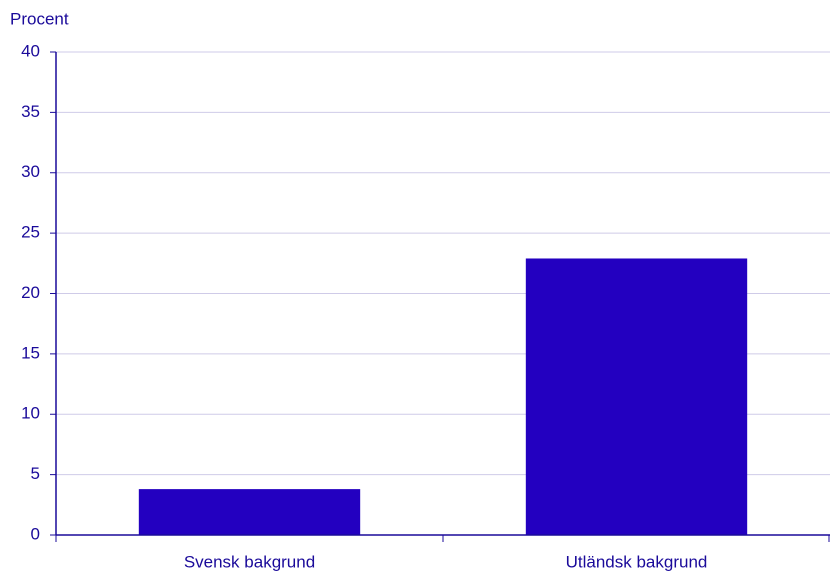 The height and width of the screenshot is (575, 830). Describe the element at coordinates (30, 352) in the screenshot. I see `y-tick-label: 15` at that location.